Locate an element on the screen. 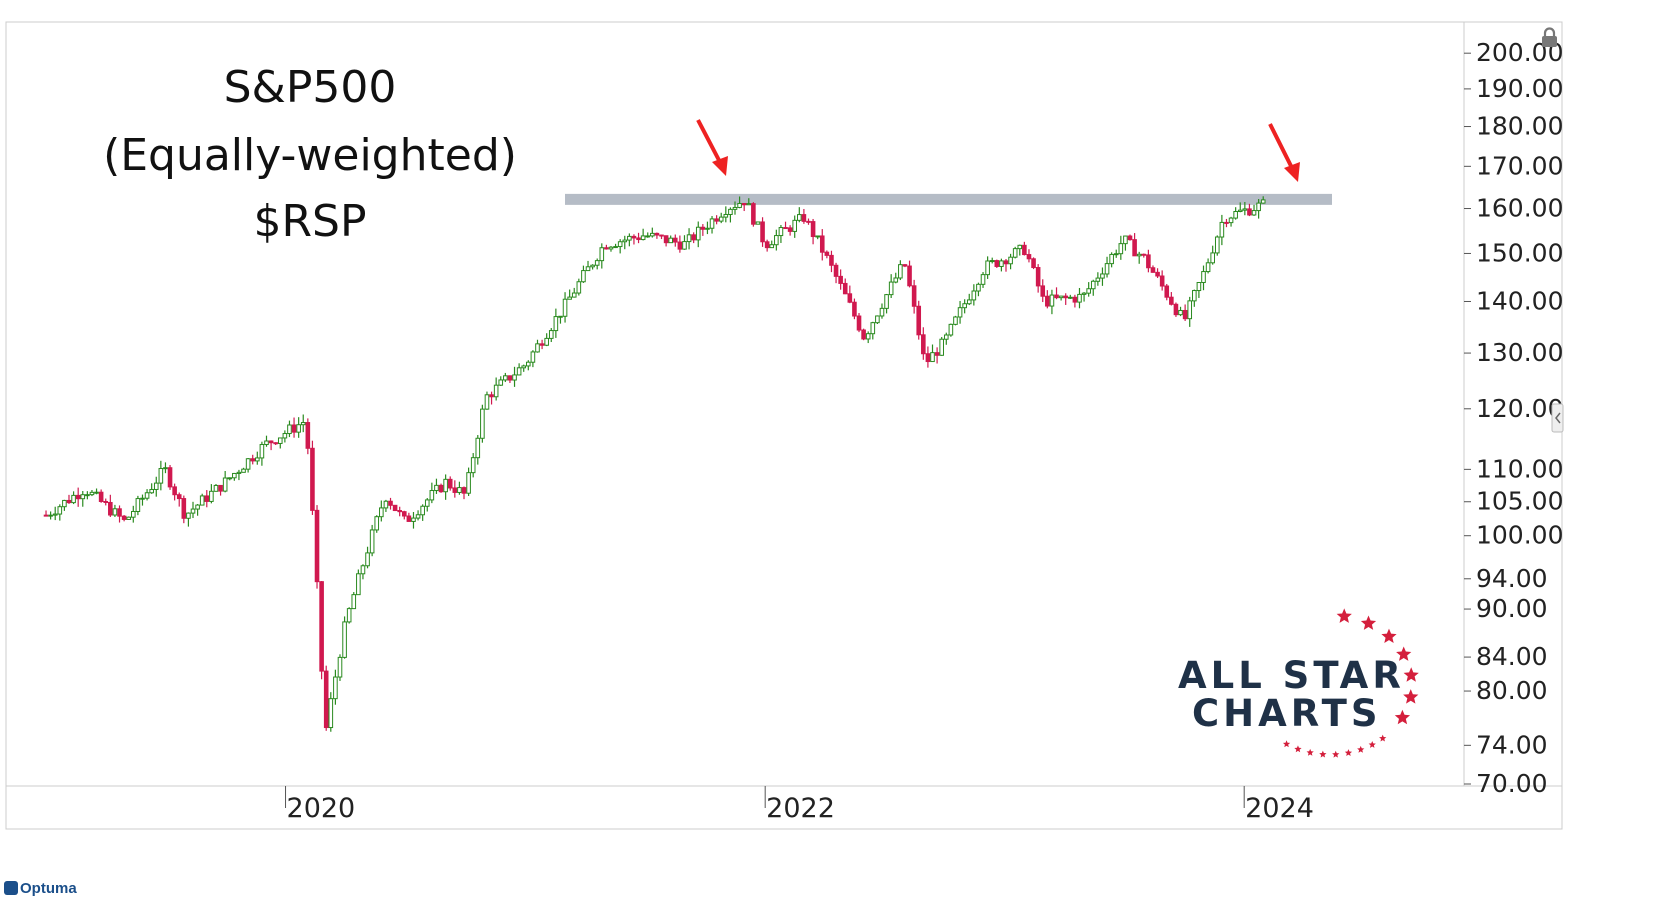  annotation-arrow-shaft is located at coordinates (710, 143).